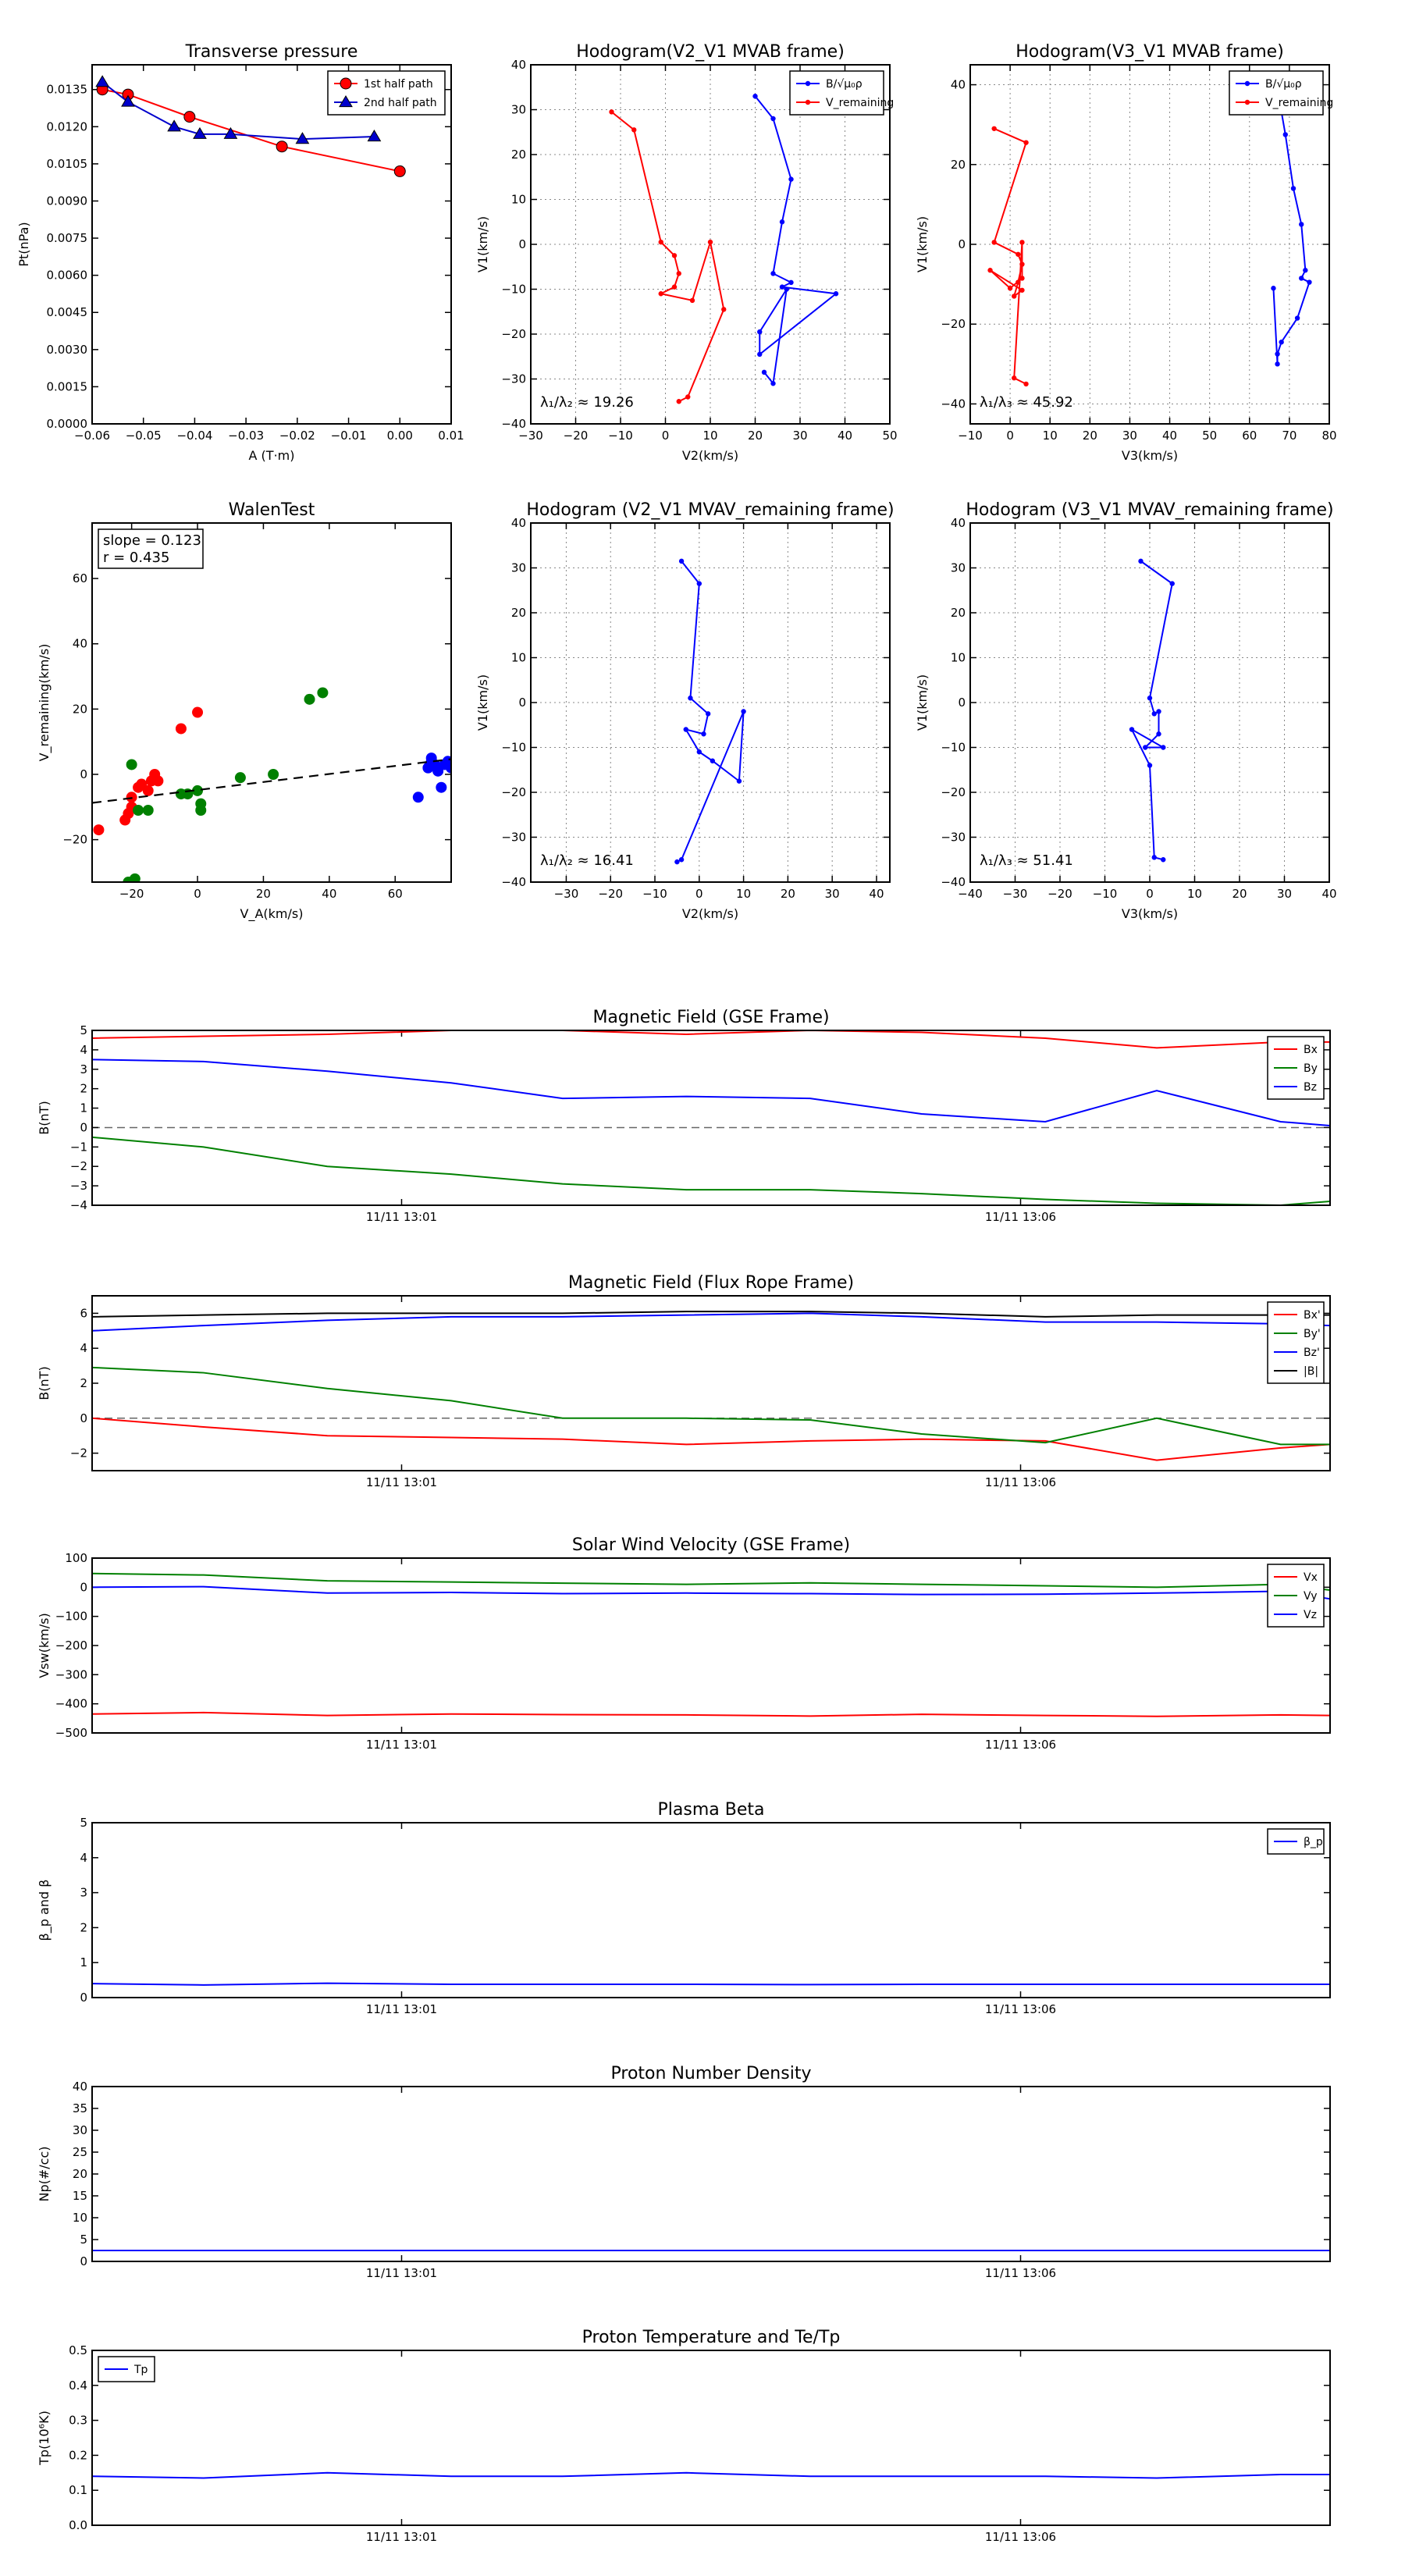 The height and width of the screenshot is (2576, 1405). What do you see at coordinates (1194, 894) in the screenshot?
I see `x-tick-label: 10` at bounding box center [1194, 894].